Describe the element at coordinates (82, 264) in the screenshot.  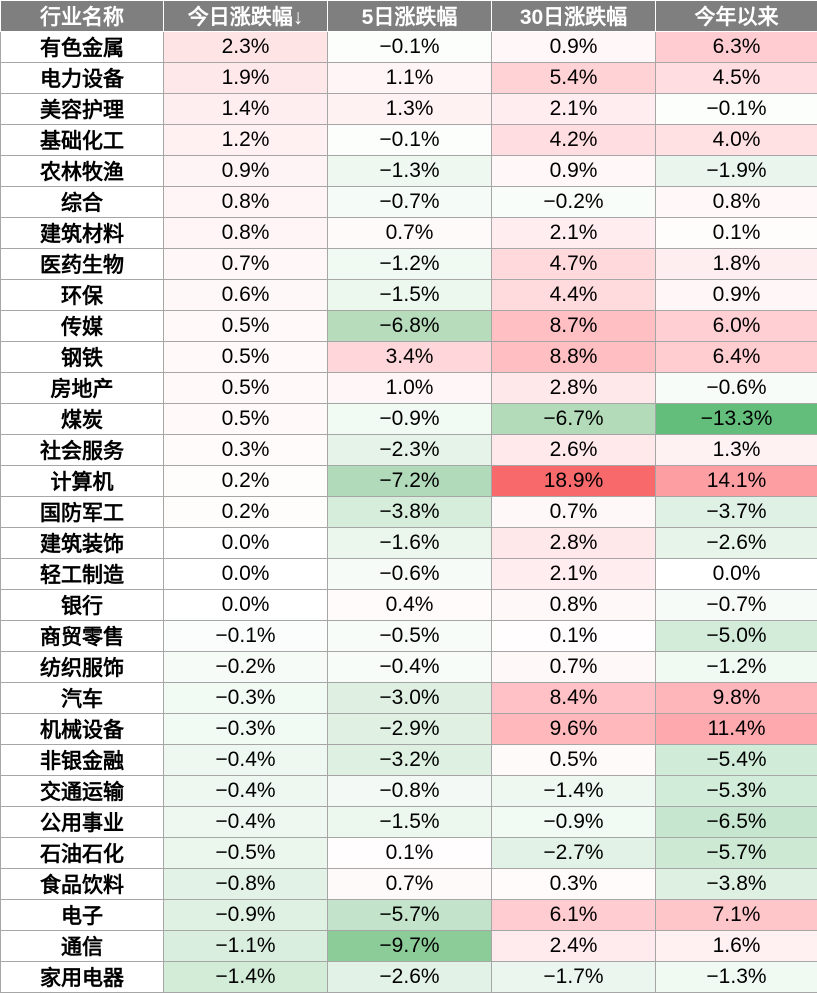
I see `cell-industry-name: 医药生物` at that location.